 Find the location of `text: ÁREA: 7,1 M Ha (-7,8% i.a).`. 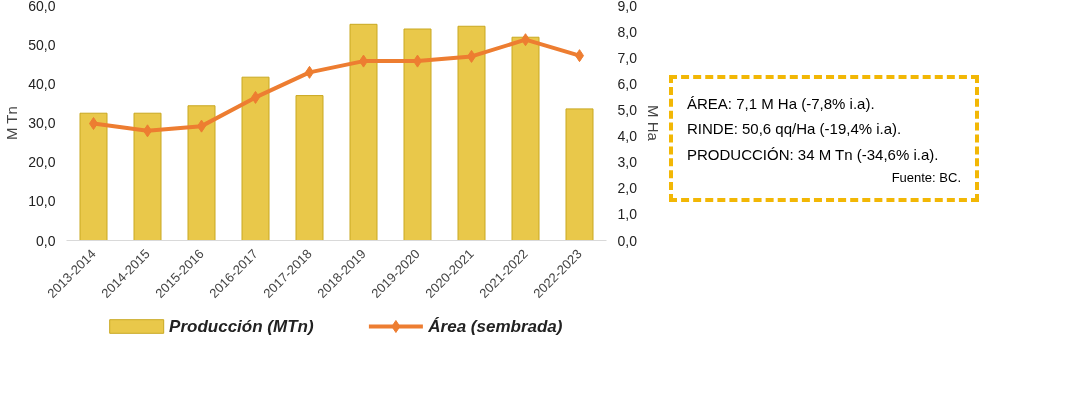

text: ÁREA: 7,1 M Ha (-7,8% i.a). is located at coordinates (781, 104).